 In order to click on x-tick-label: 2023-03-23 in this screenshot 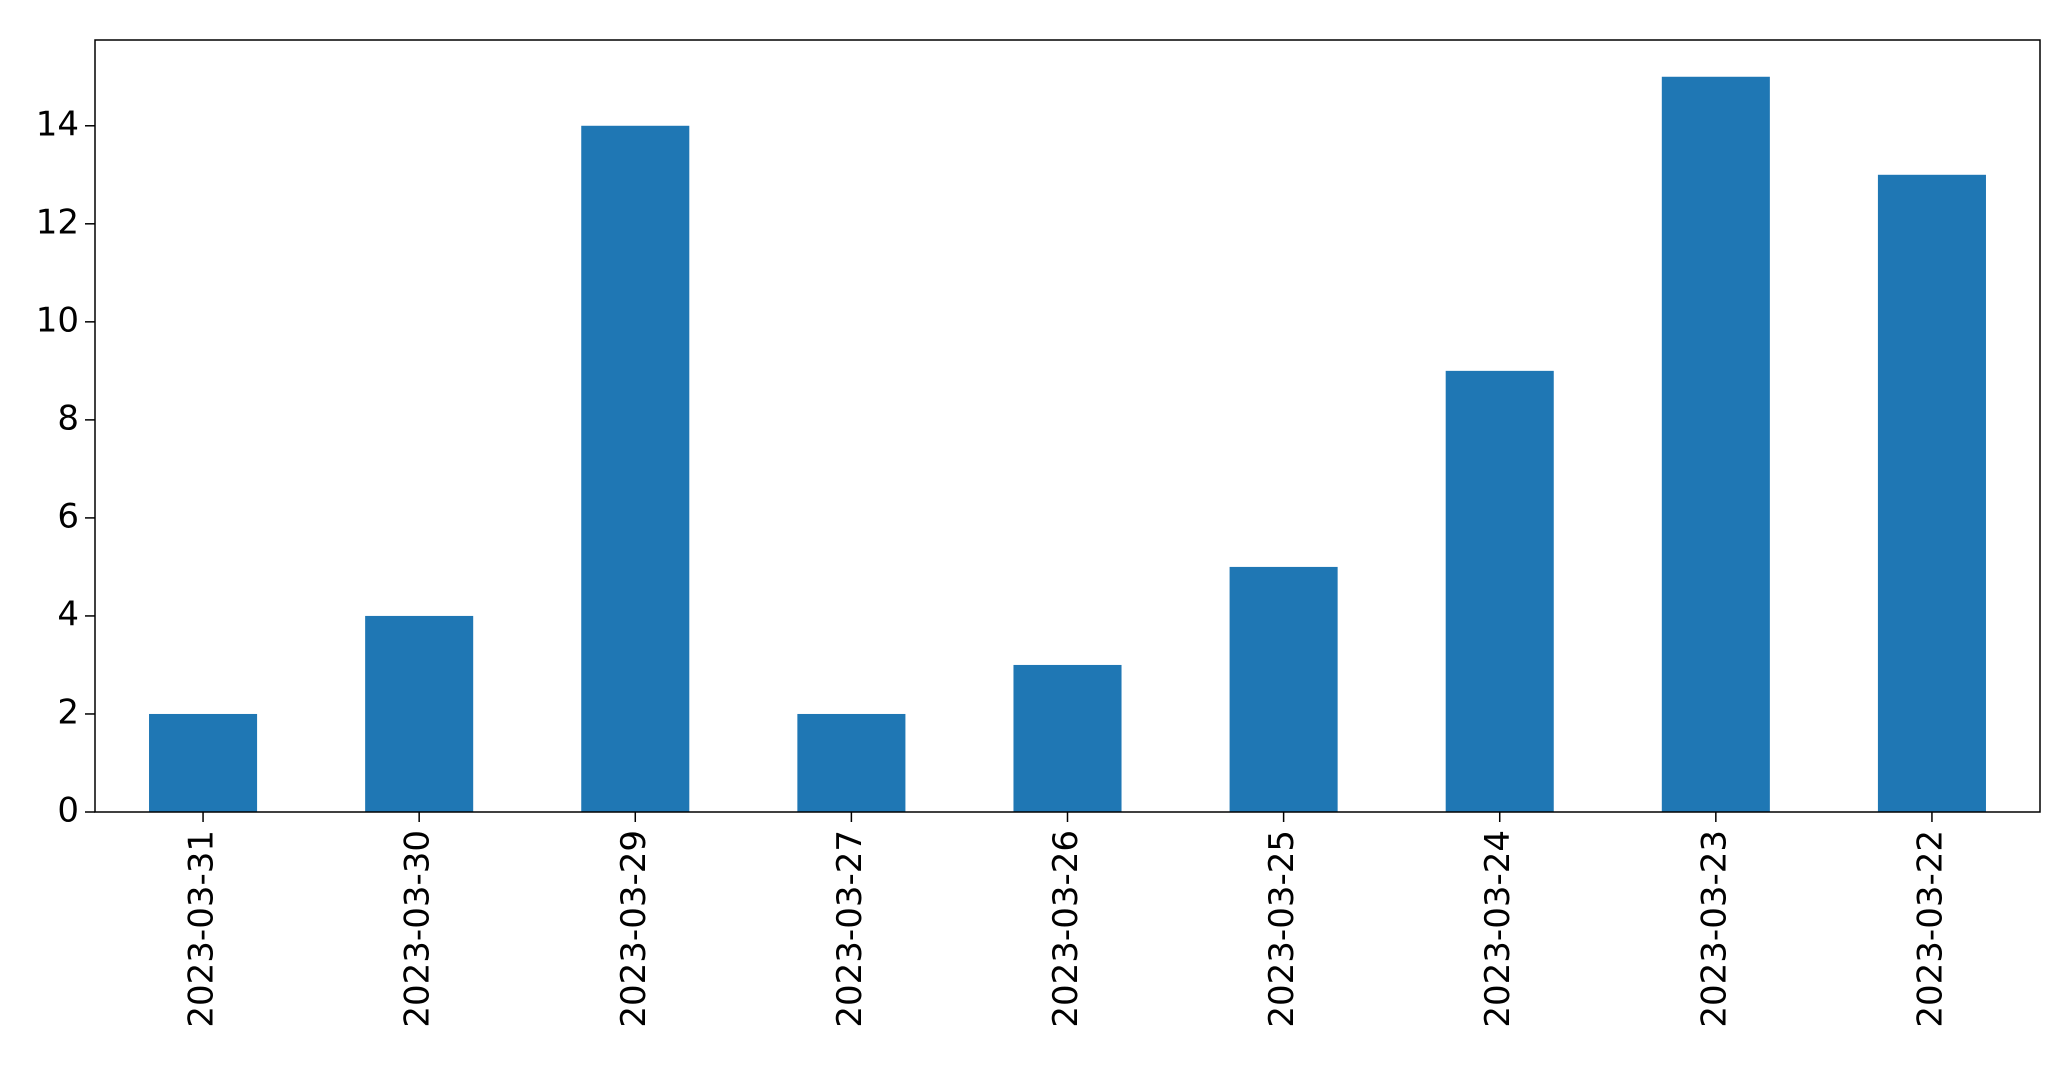, I will do `click(1714, 929)`.